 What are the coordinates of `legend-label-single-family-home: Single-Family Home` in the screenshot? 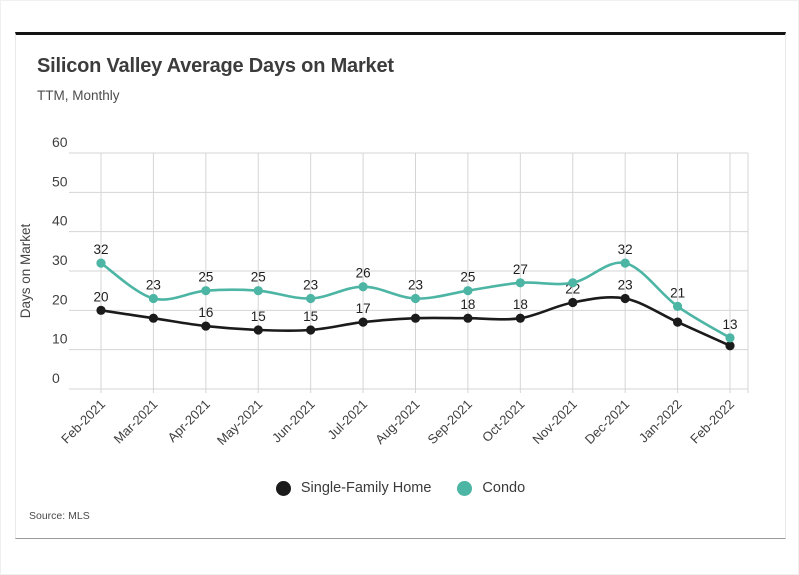 It's located at (366, 488).